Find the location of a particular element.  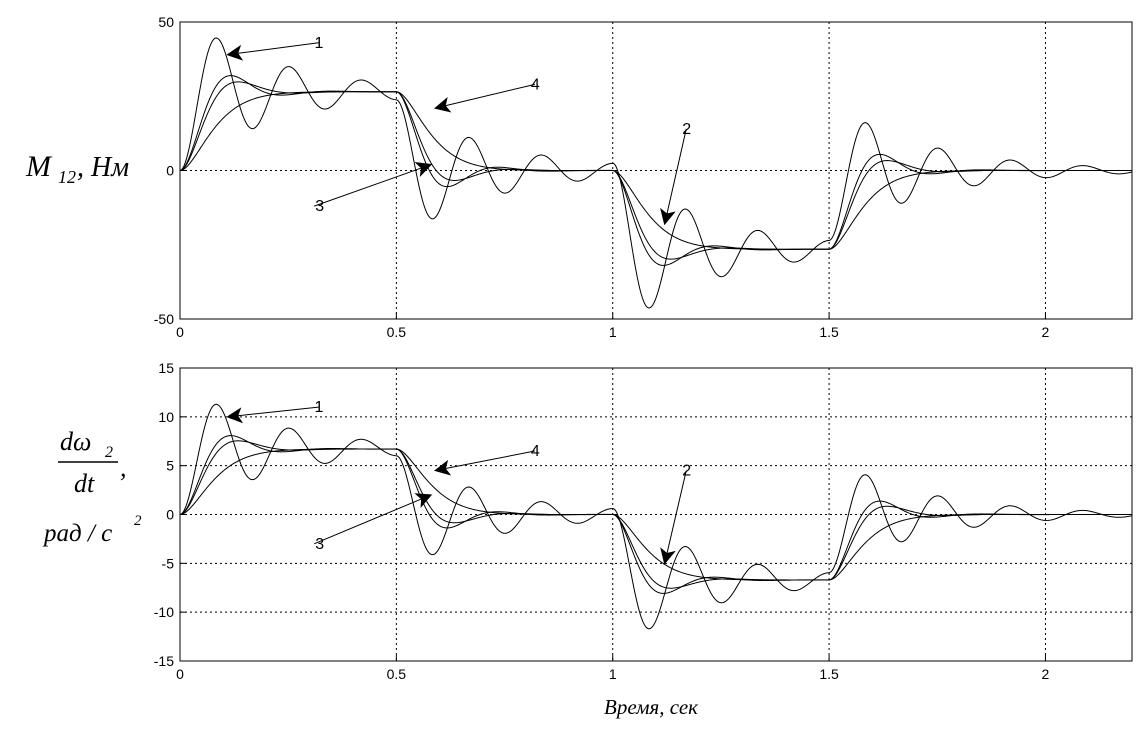

y-tick-label: -15 is located at coordinates (164, 661).